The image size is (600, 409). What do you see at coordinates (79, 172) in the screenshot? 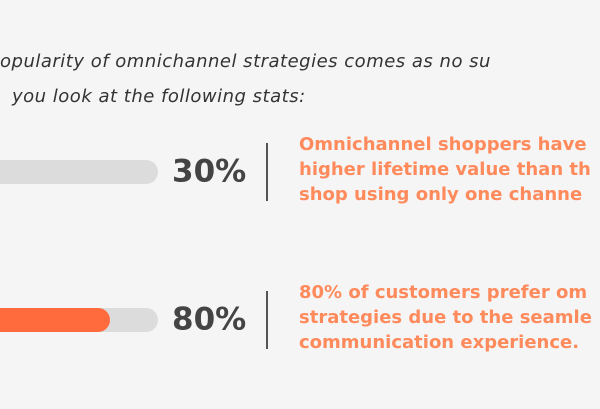
I see `progress-track` at bounding box center [79, 172].